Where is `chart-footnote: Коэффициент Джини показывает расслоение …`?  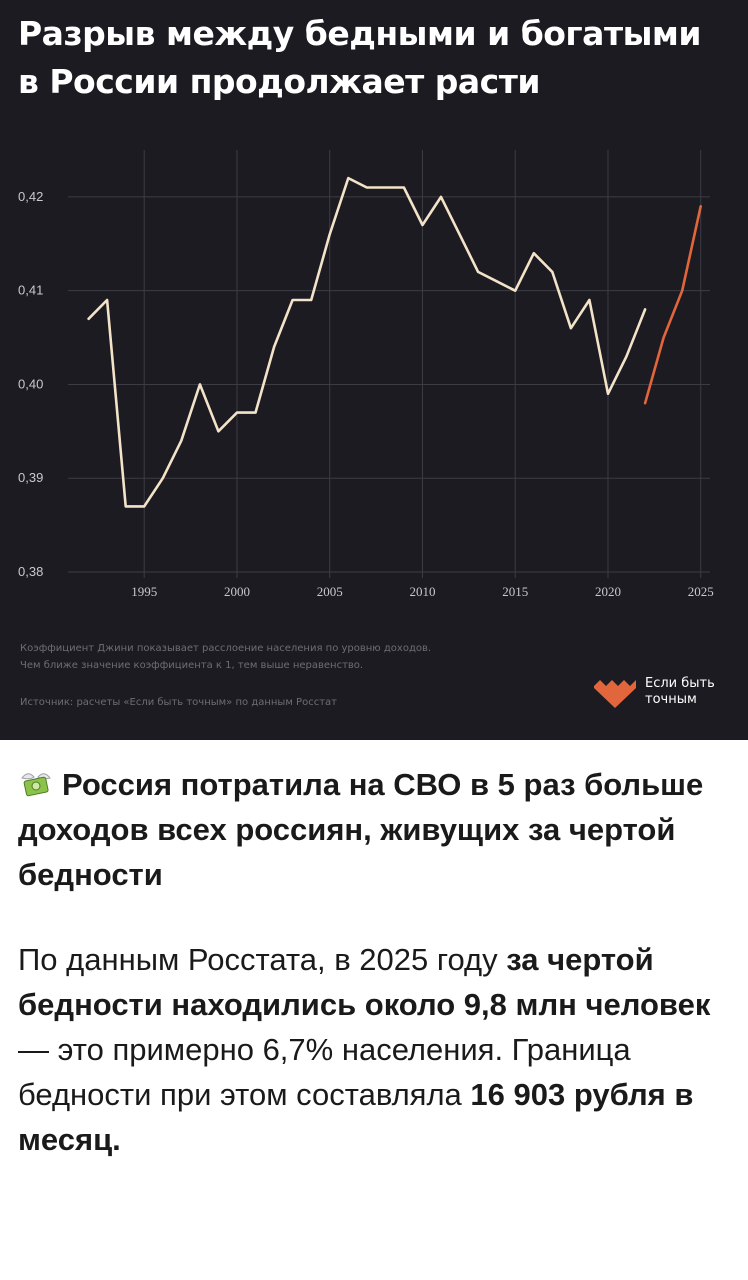 chart-footnote: Коэффициент Джини показывает расслоение … is located at coordinates (225, 657).